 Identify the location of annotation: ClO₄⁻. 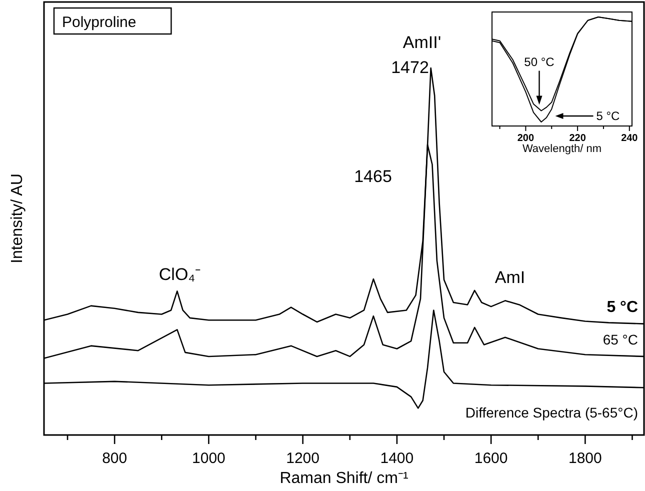
(180, 274).